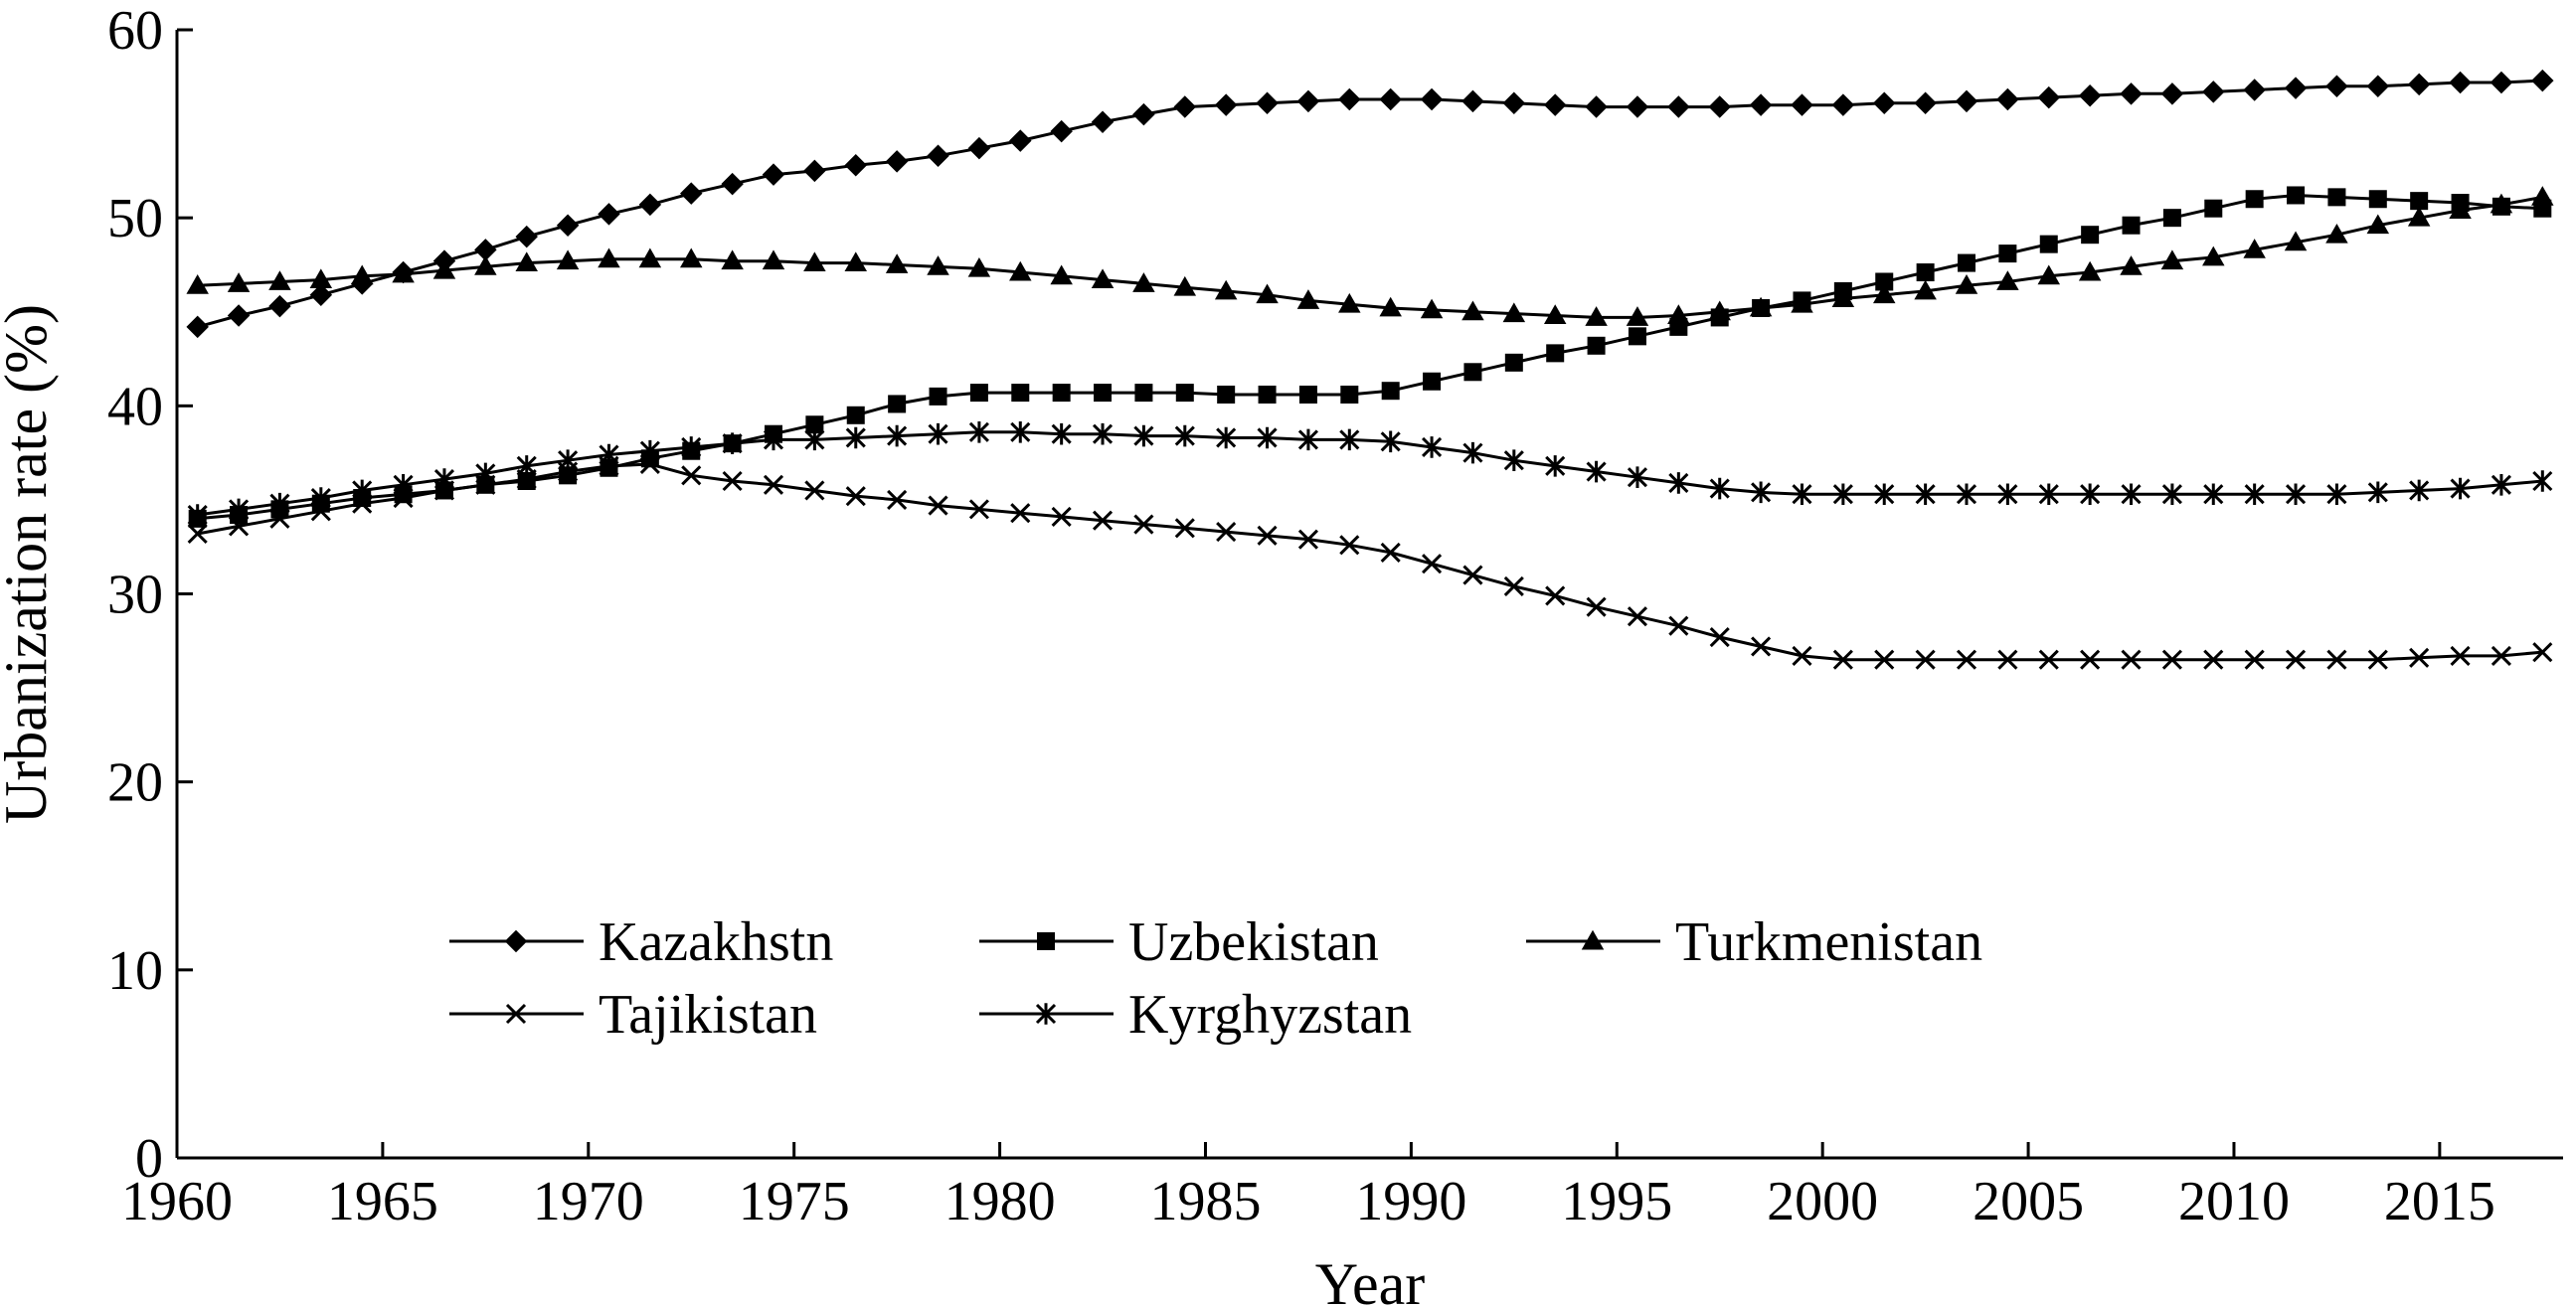 This screenshot has height=1308, width=2576. What do you see at coordinates (1370, 474) in the screenshot?
I see `series-kyrghyzstan` at bounding box center [1370, 474].